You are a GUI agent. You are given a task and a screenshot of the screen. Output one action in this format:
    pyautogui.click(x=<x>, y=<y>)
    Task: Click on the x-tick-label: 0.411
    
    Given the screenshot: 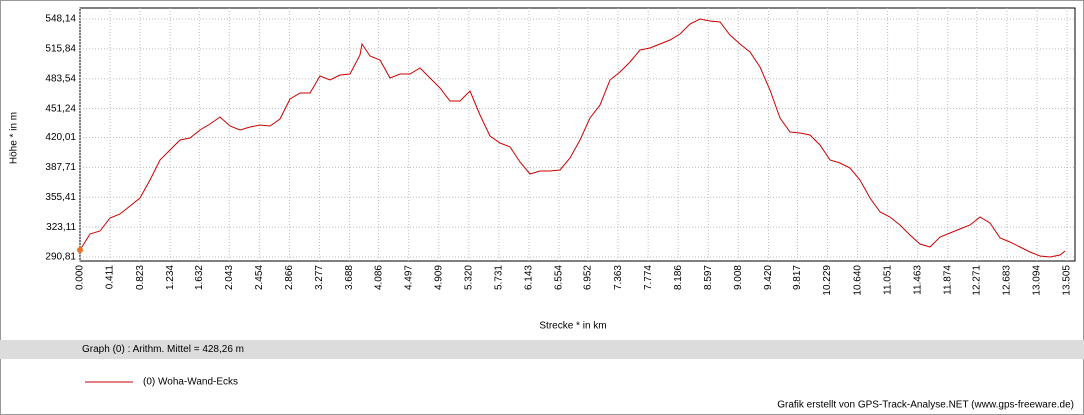 What is the action you would take?
    pyautogui.click(x=110, y=277)
    